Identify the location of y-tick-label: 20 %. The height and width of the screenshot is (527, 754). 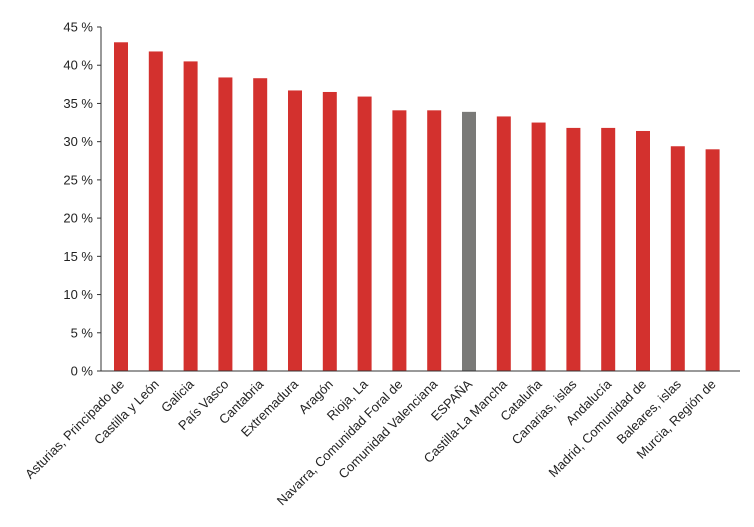
(78, 218).